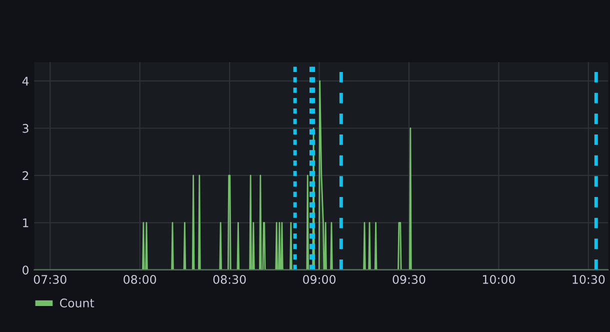 Image resolution: width=610 pixels, height=332 pixels. What do you see at coordinates (229, 279) in the screenshot?
I see `x-tick-label: 08:30` at bounding box center [229, 279].